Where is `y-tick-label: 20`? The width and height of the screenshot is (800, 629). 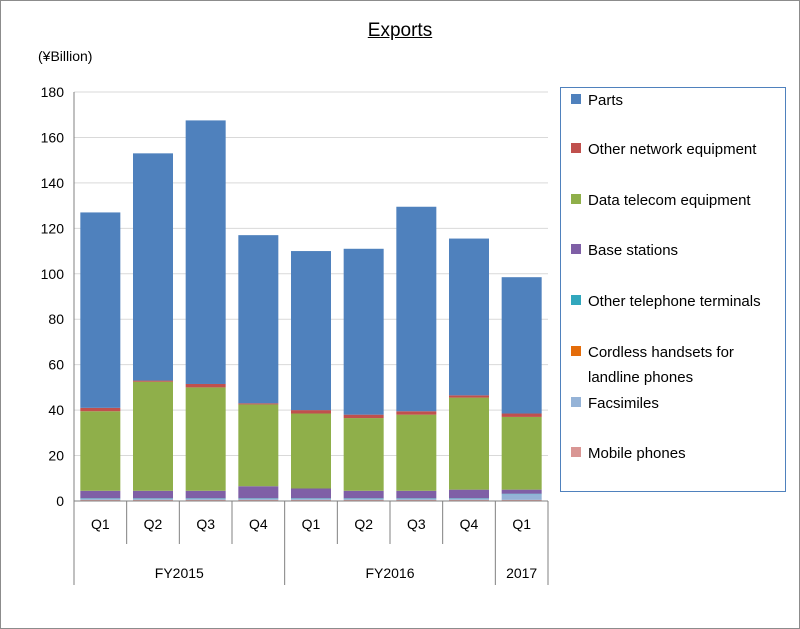 y-tick-label: 20 is located at coordinates (56, 456).